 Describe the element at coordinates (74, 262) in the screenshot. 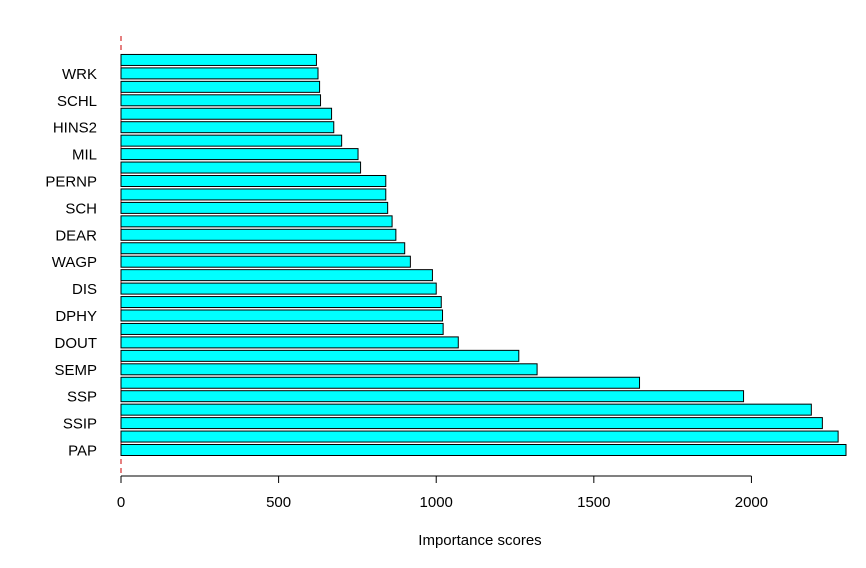

I see `category-label: WAGP` at that location.